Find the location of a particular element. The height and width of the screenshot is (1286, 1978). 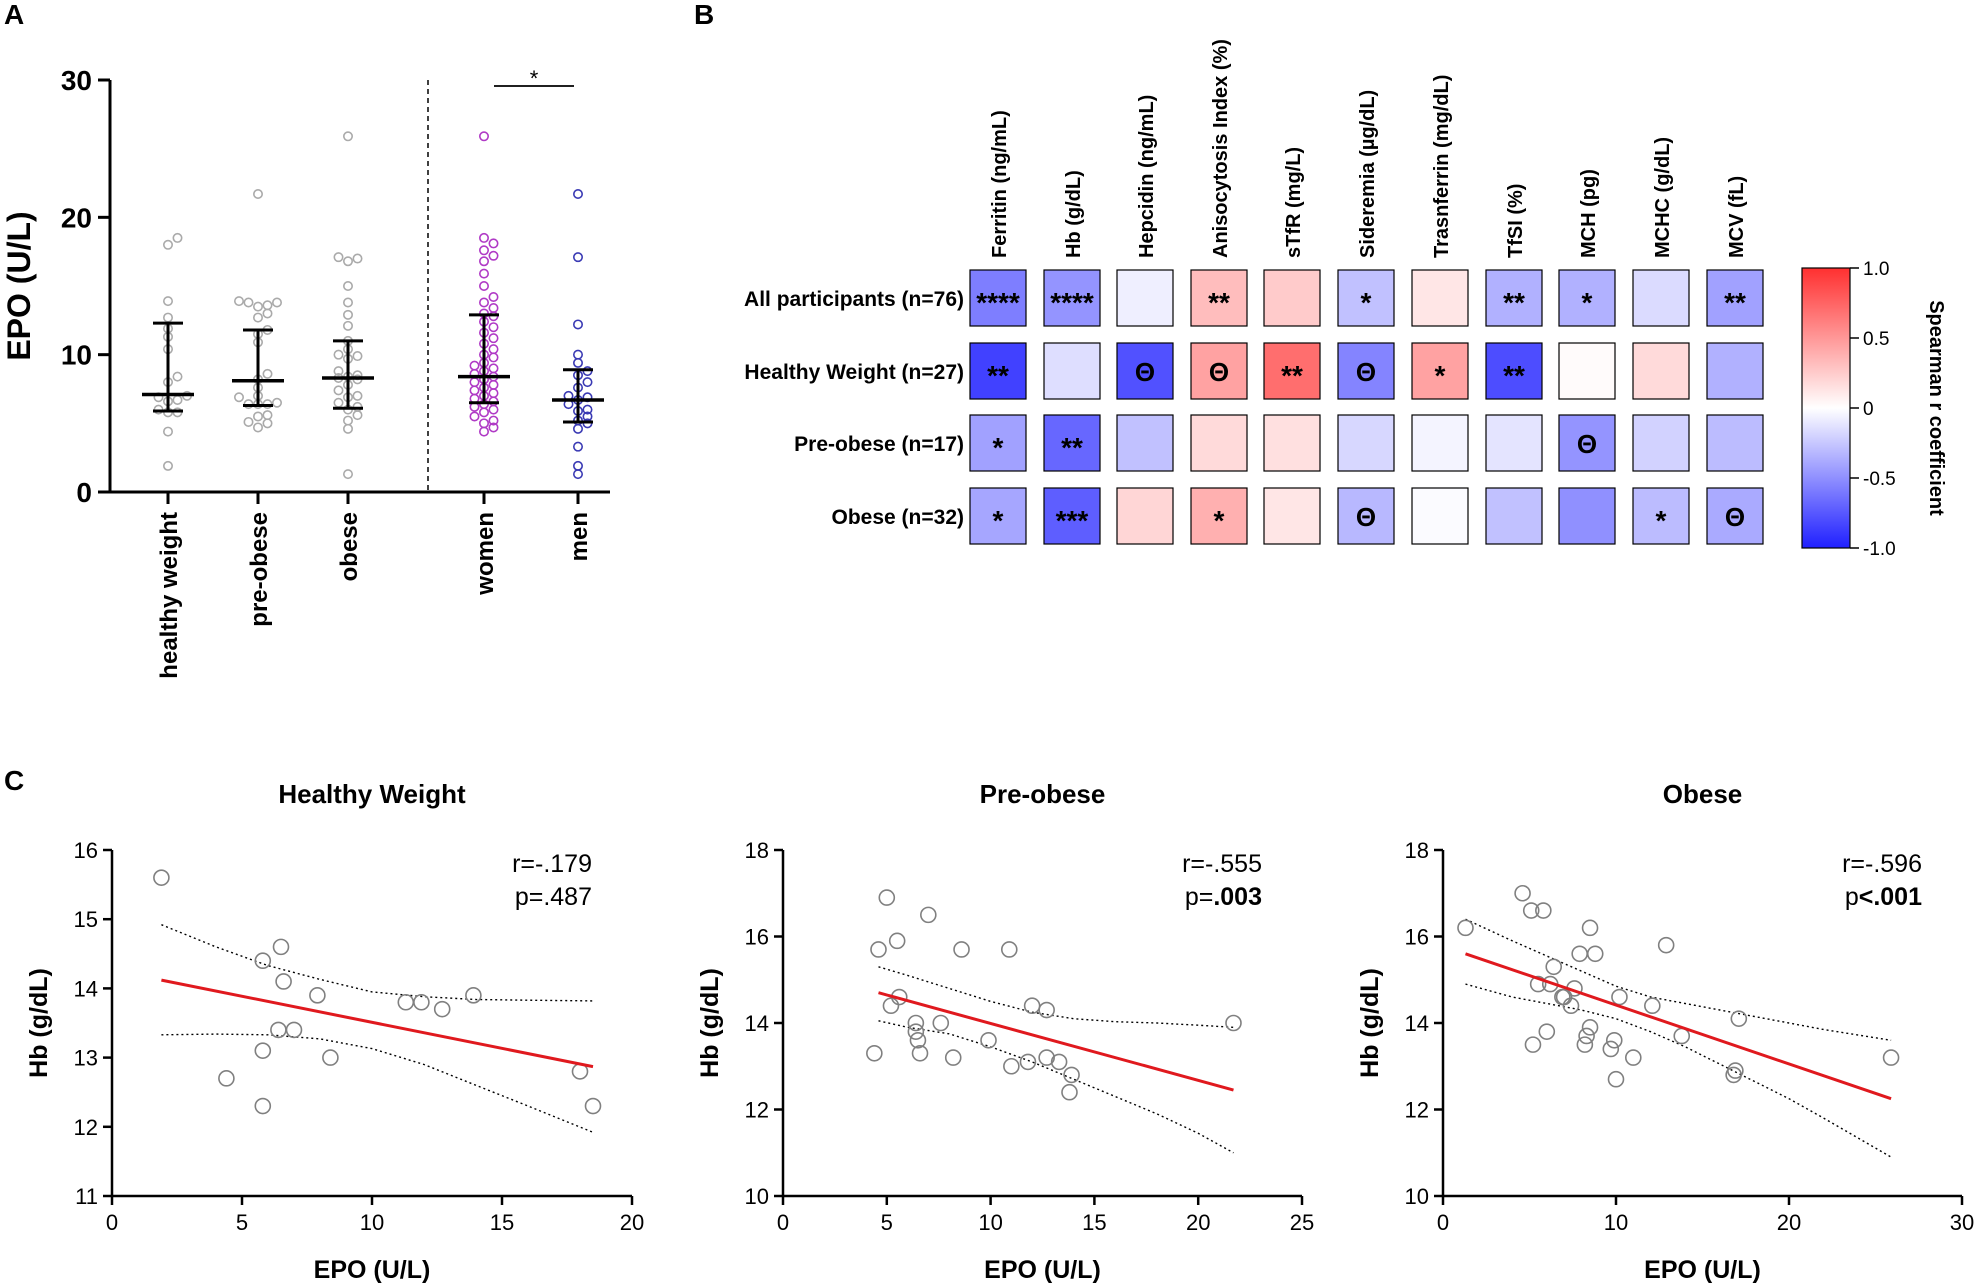

a-x-tick-label: healthy weight is located at coordinates (169, 595).